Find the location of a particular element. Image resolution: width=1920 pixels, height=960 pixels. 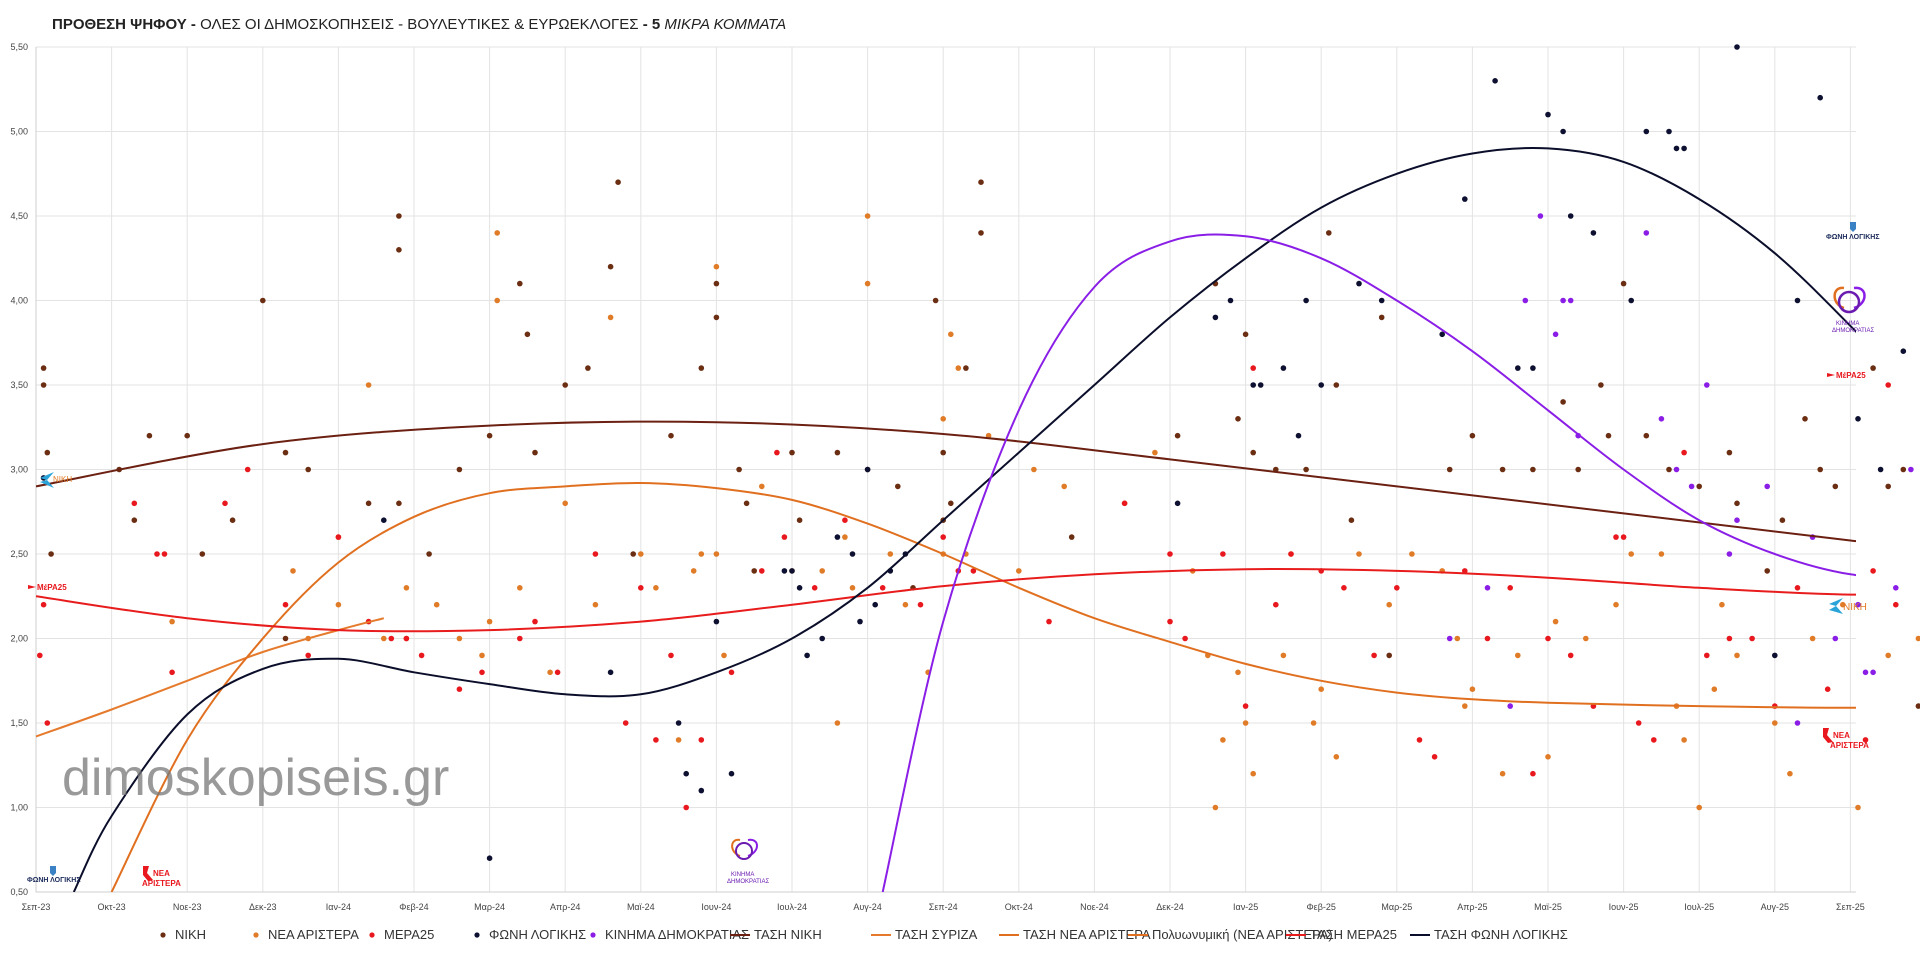

trend-line is located at coordinates (946, 600).